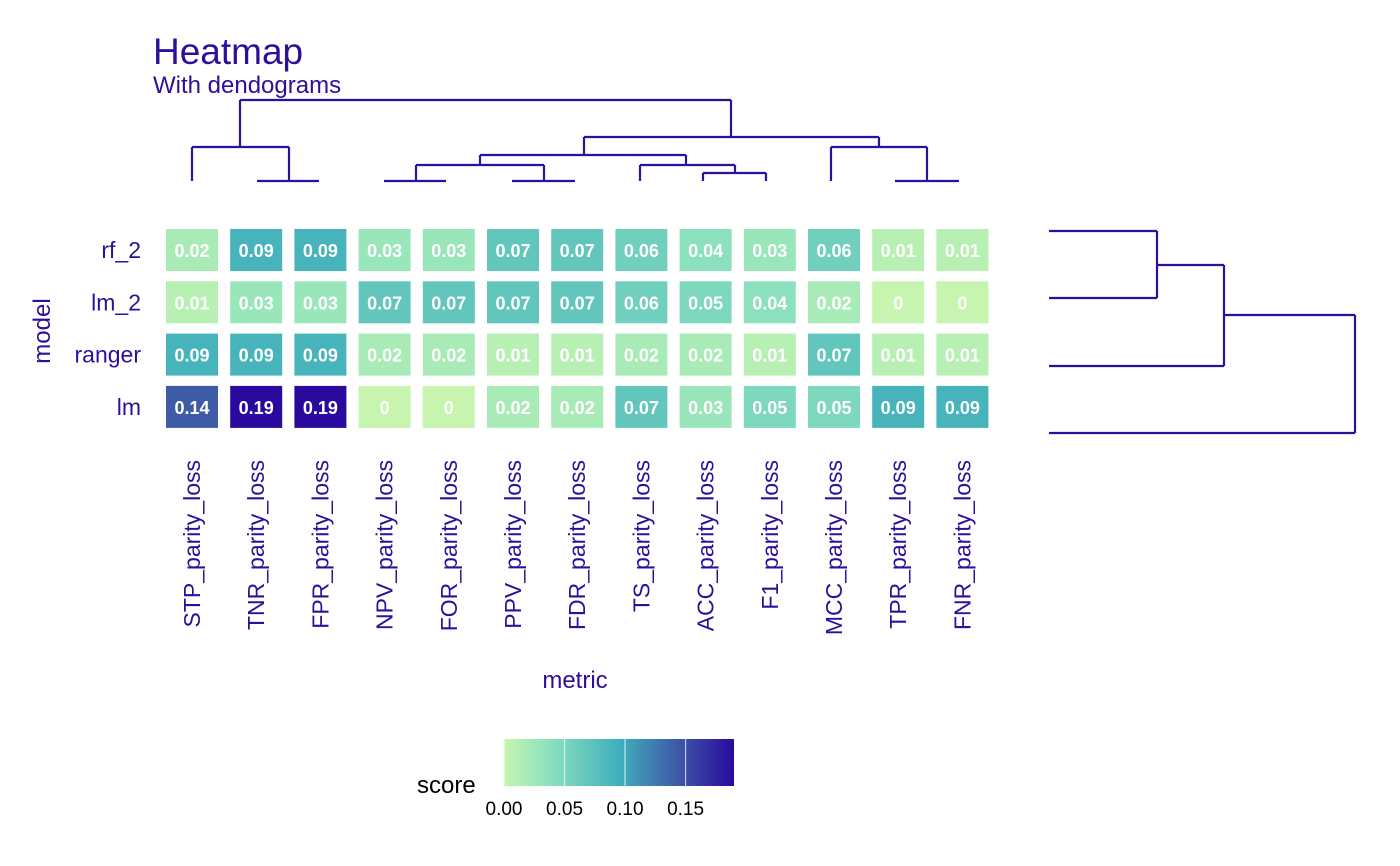 This screenshot has height=866, width=1400. I want to click on column-label: TS_parity_loss, so click(641, 536).